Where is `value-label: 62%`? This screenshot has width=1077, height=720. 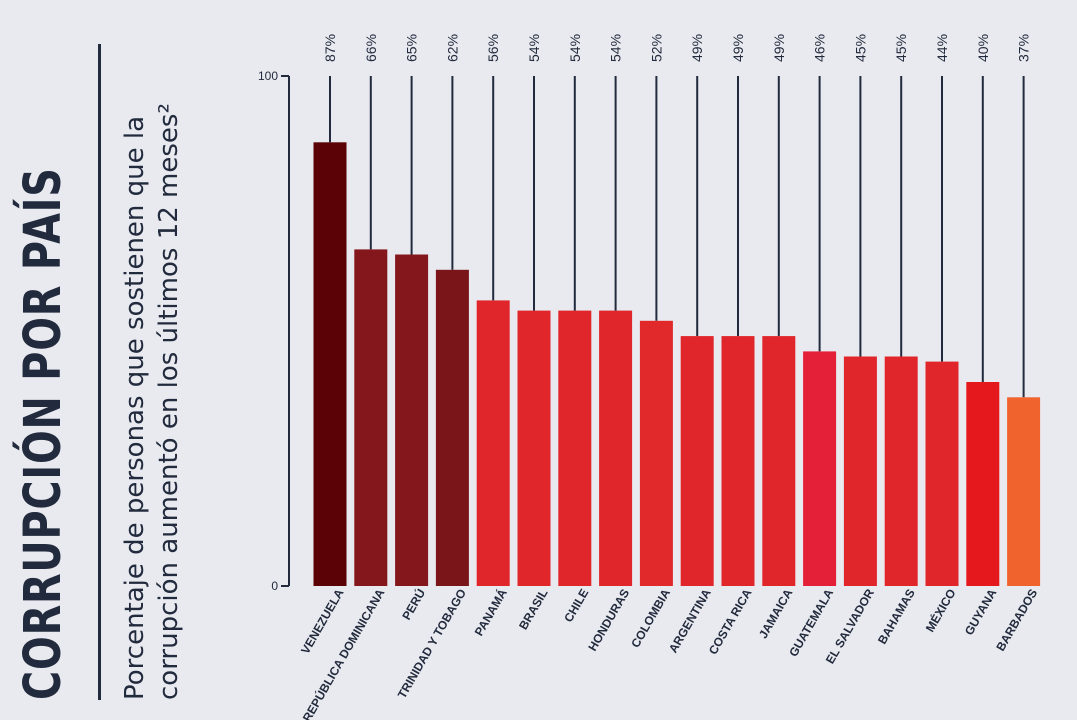 value-label: 62% is located at coordinates (452, 48).